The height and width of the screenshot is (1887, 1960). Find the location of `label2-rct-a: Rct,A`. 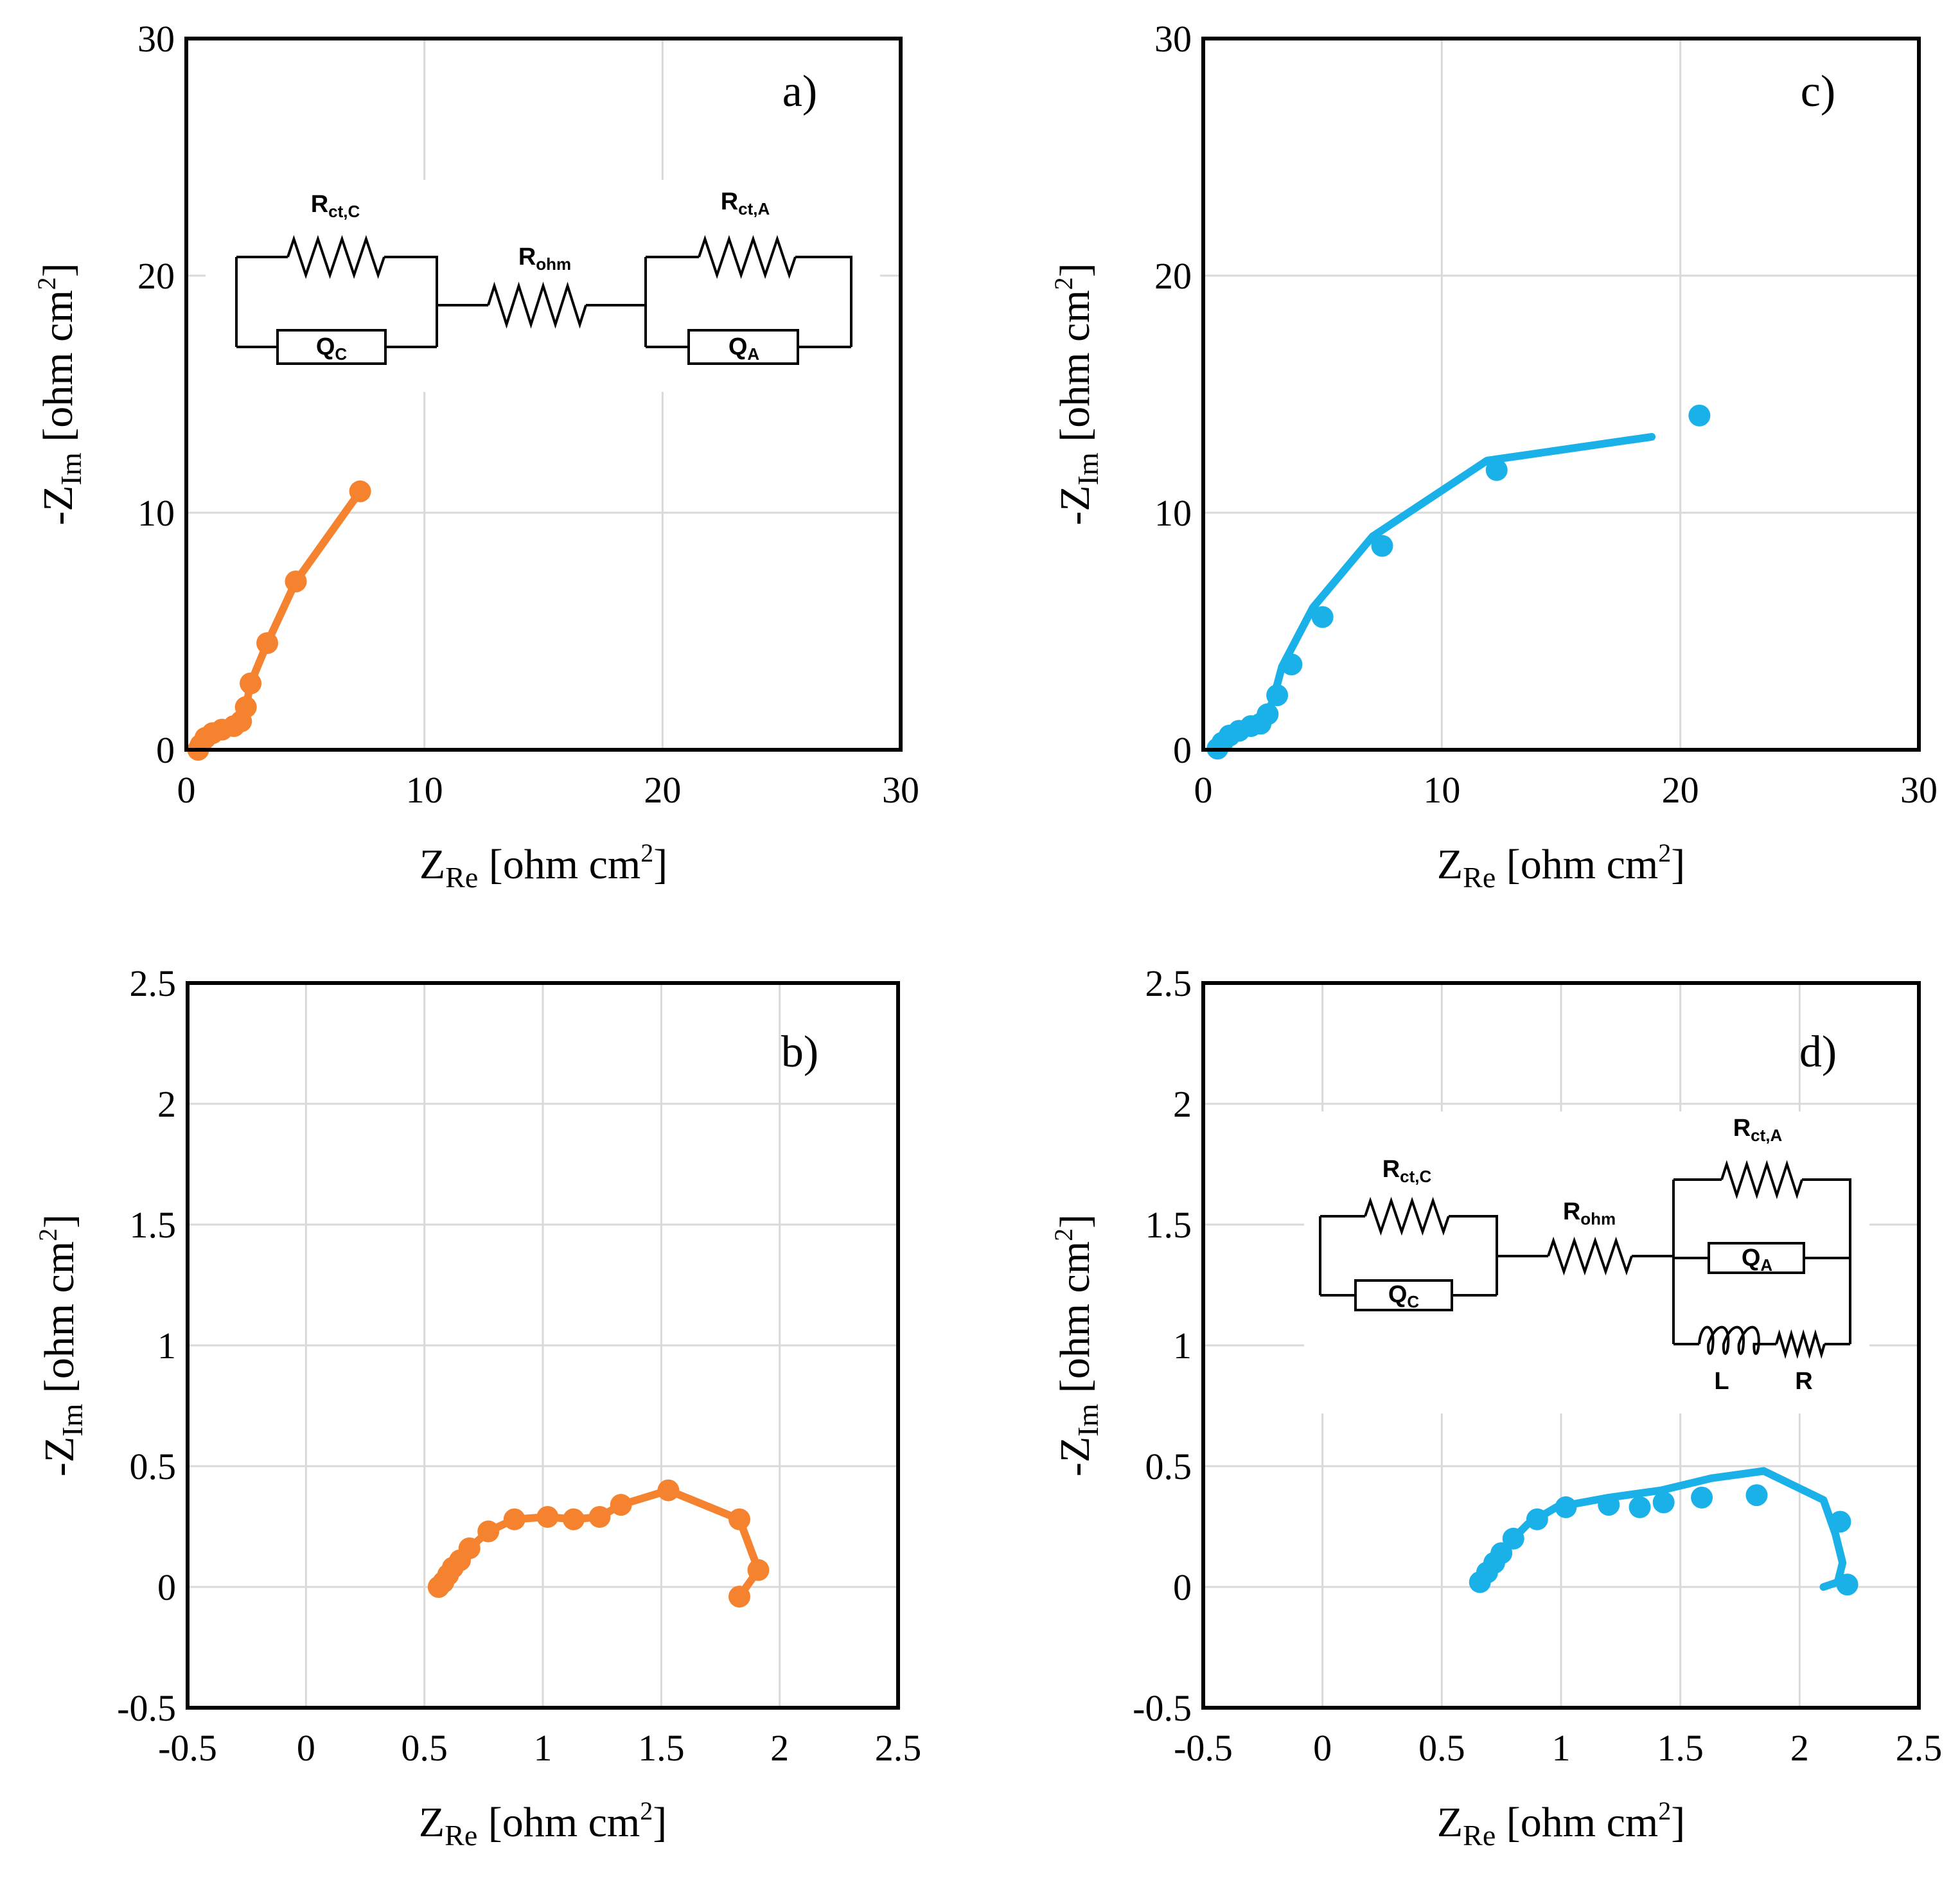

label2-rct-a: Rct,A is located at coordinates (1758, 1130).